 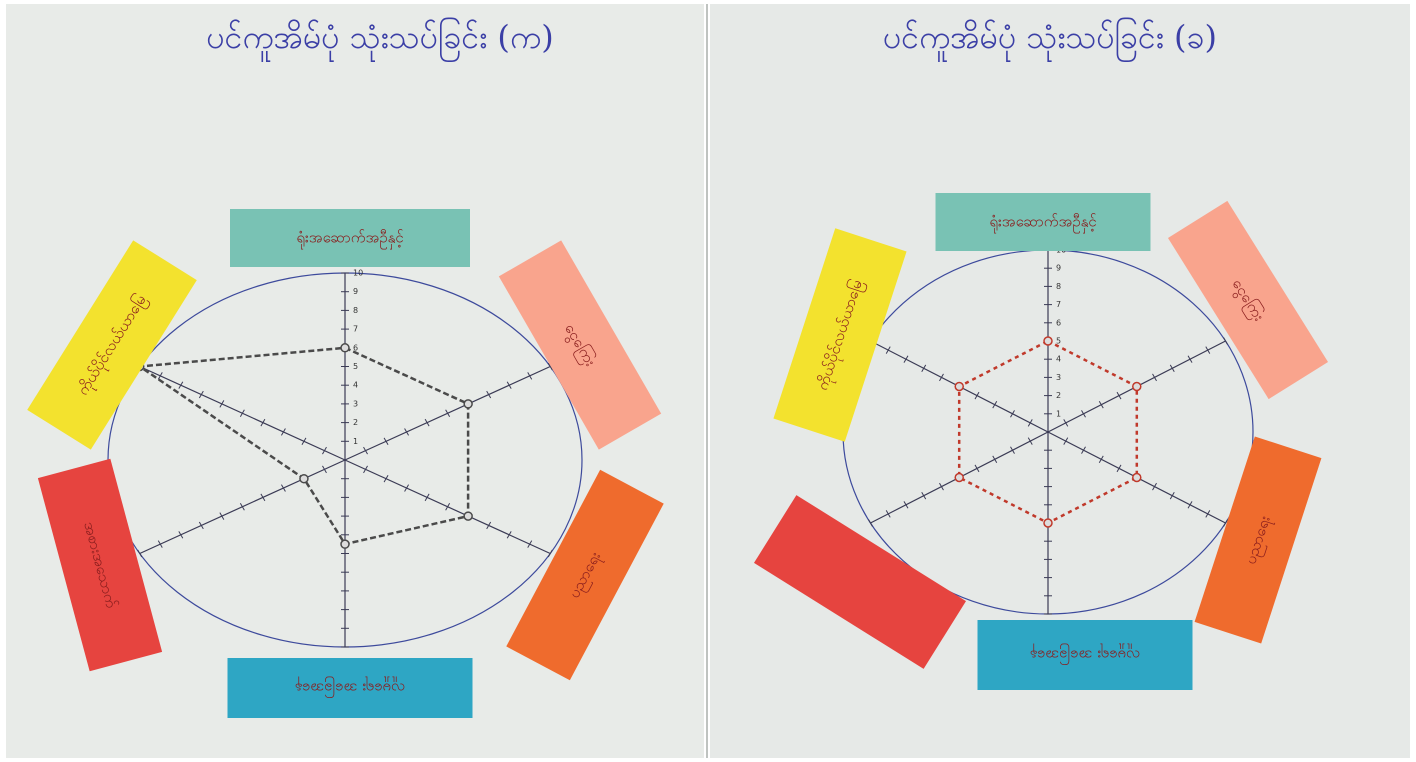 What do you see at coordinates (358, 273) in the screenshot?
I see `tick-label: 10` at bounding box center [358, 273].